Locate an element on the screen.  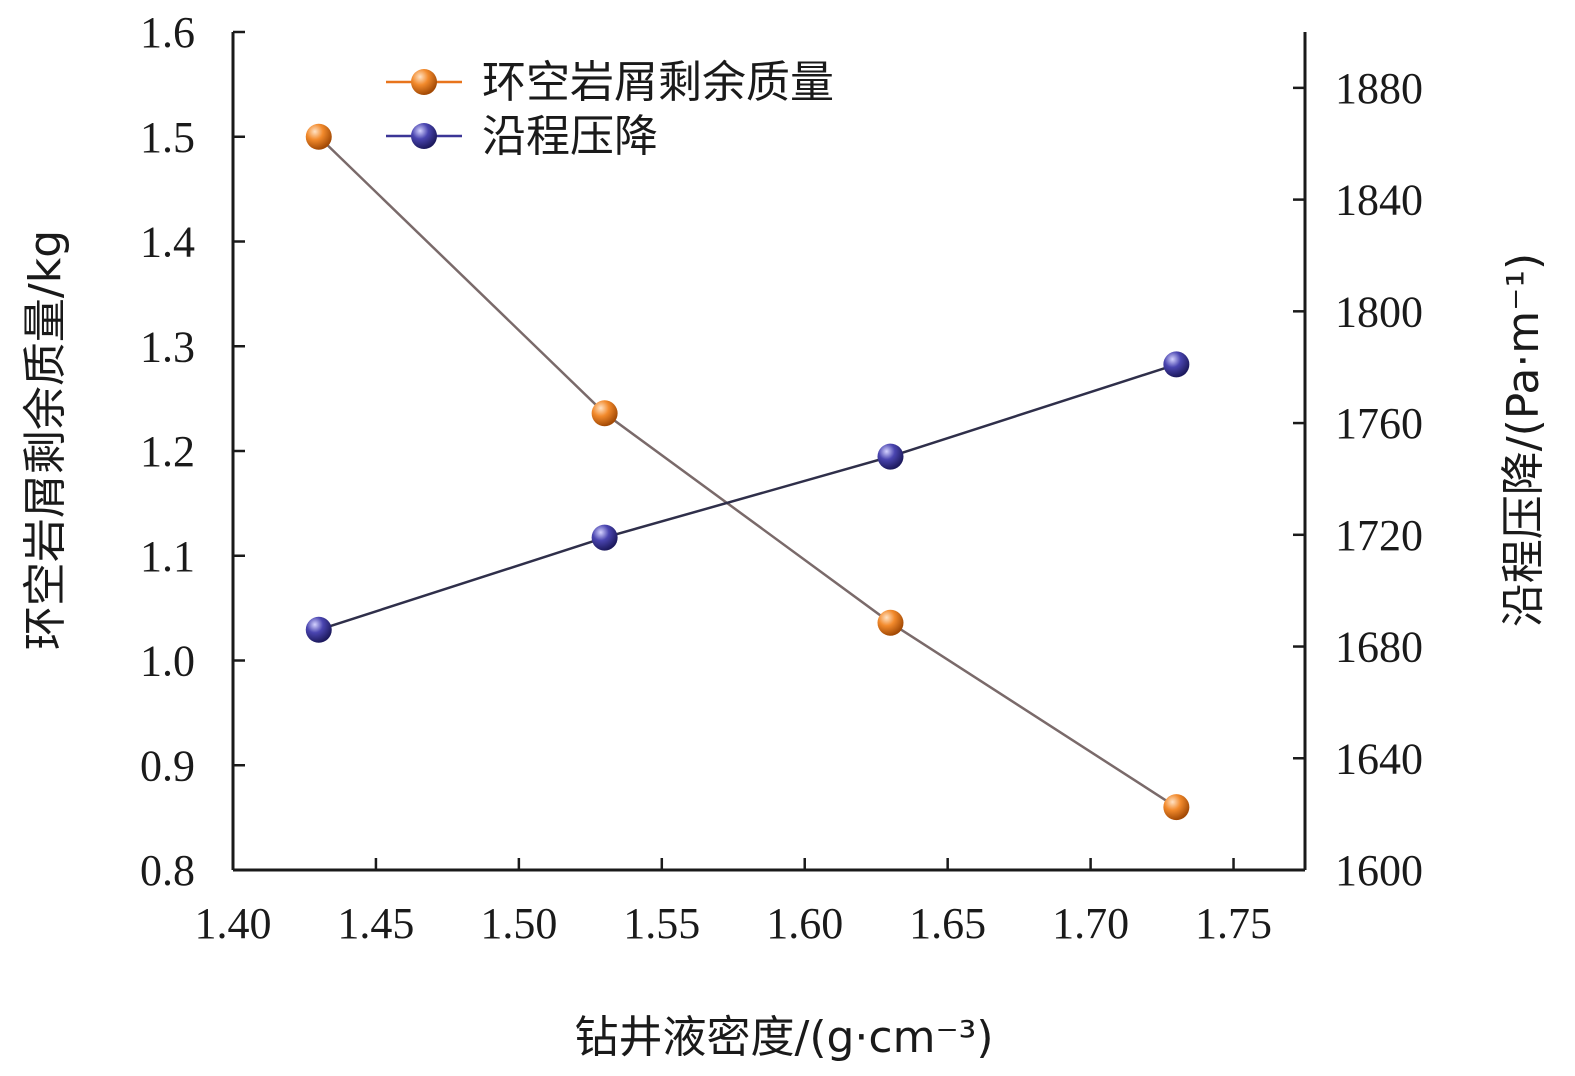
y-right-tick-label: 1840 is located at coordinates (1379, 200).